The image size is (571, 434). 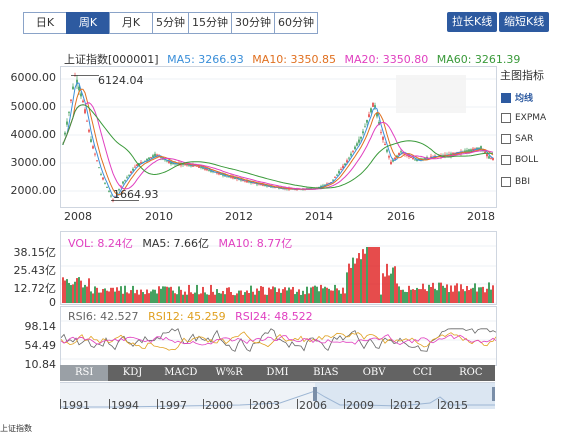 What do you see at coordinates (159, 216) in the screenshot?
I see `x-tick-2010: 2010` at bounding box center [159, 216].